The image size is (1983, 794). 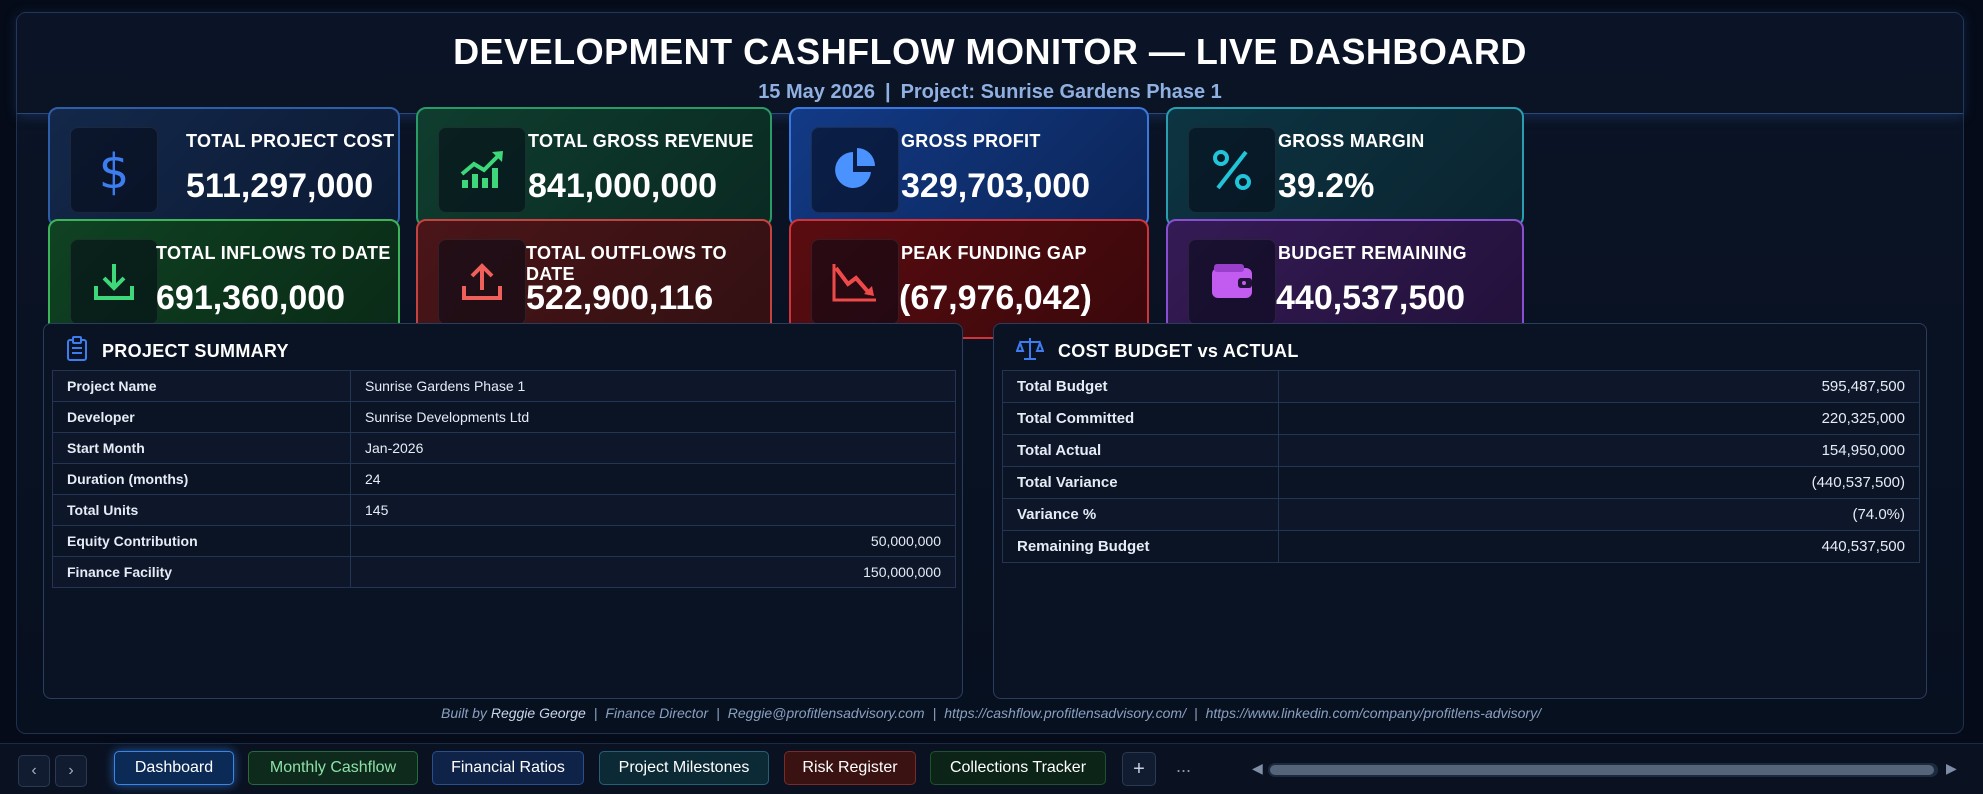 I want to click on kpi-total-inflows: TOTAL INFLOWS TO DATE 691,360,000, so click(x=224, y=279).